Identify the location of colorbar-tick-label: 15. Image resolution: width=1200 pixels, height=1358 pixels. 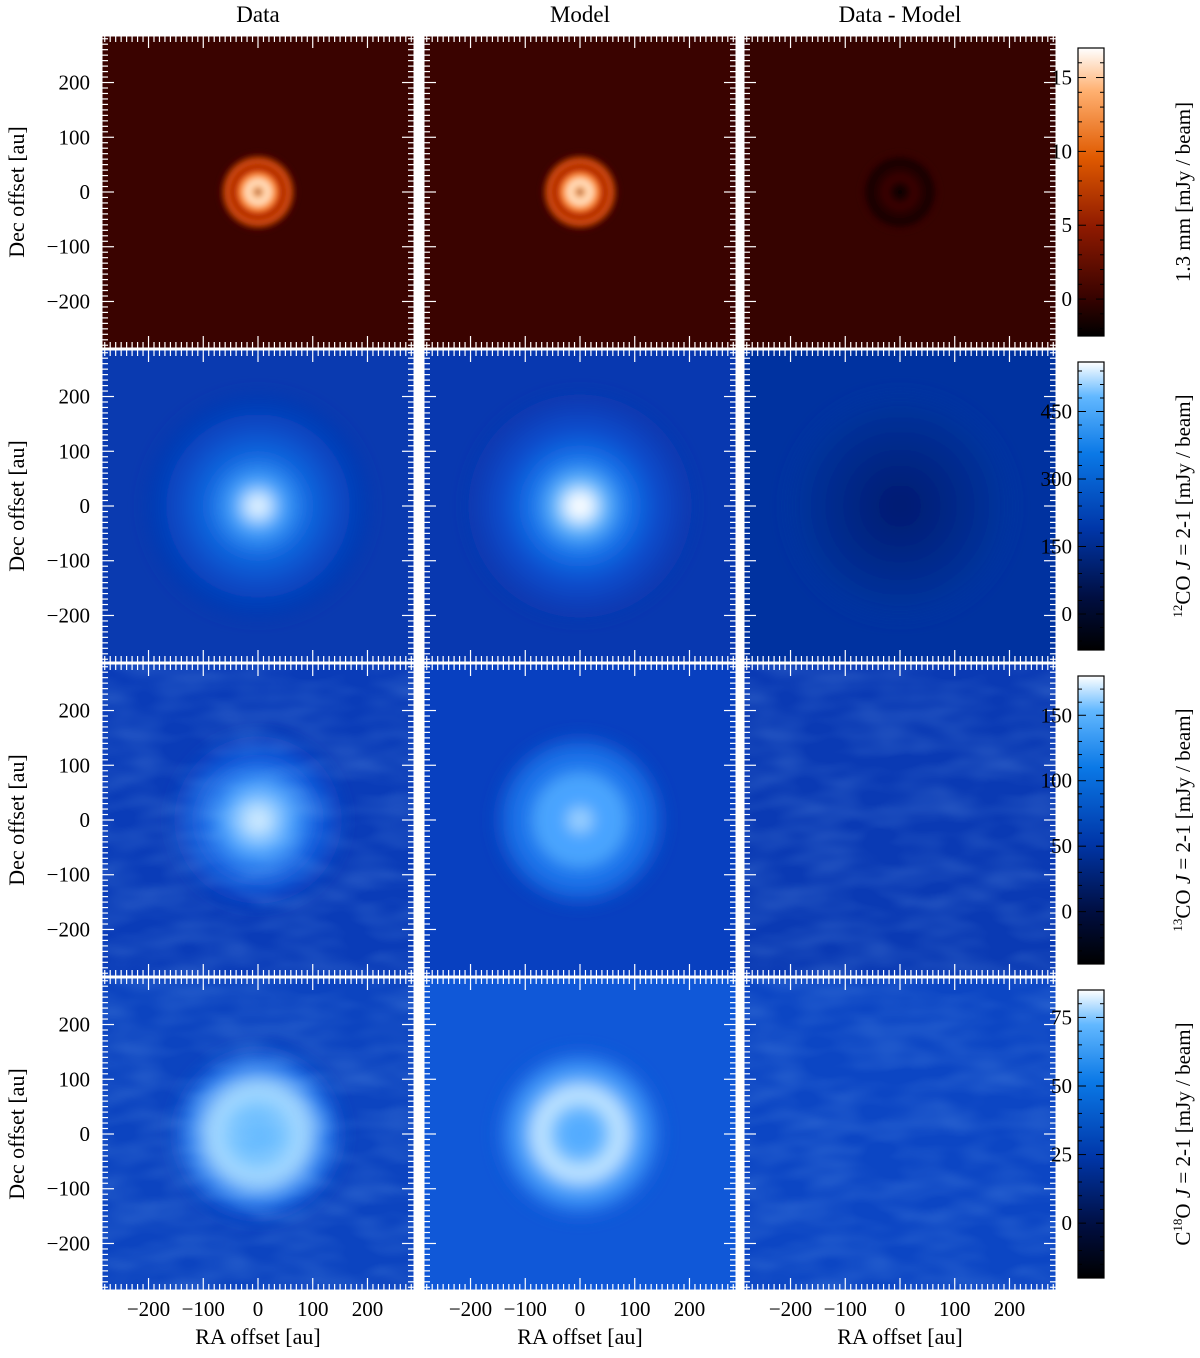
(1061, 78).